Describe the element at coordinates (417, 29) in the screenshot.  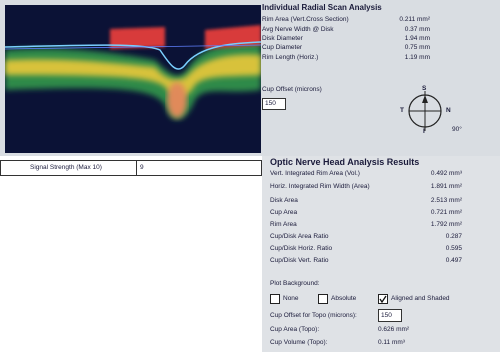
I see `radial-value: 0.37 mm` at that location.